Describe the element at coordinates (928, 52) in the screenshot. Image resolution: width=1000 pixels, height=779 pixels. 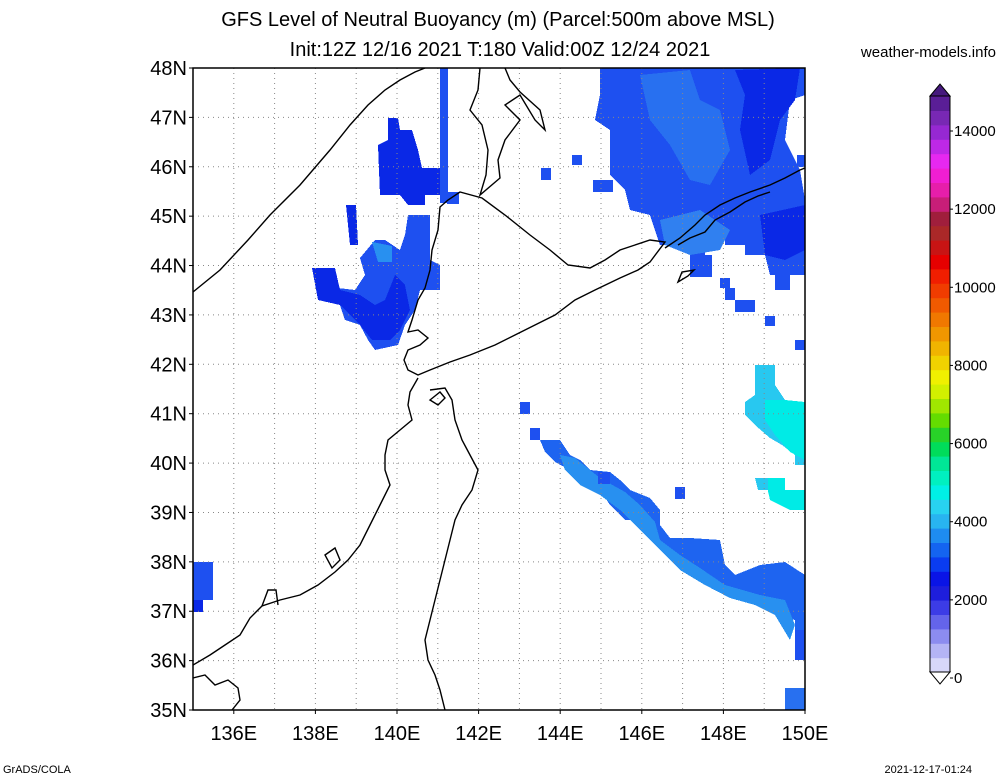
I see `site-label: weather-models.info` at that location.